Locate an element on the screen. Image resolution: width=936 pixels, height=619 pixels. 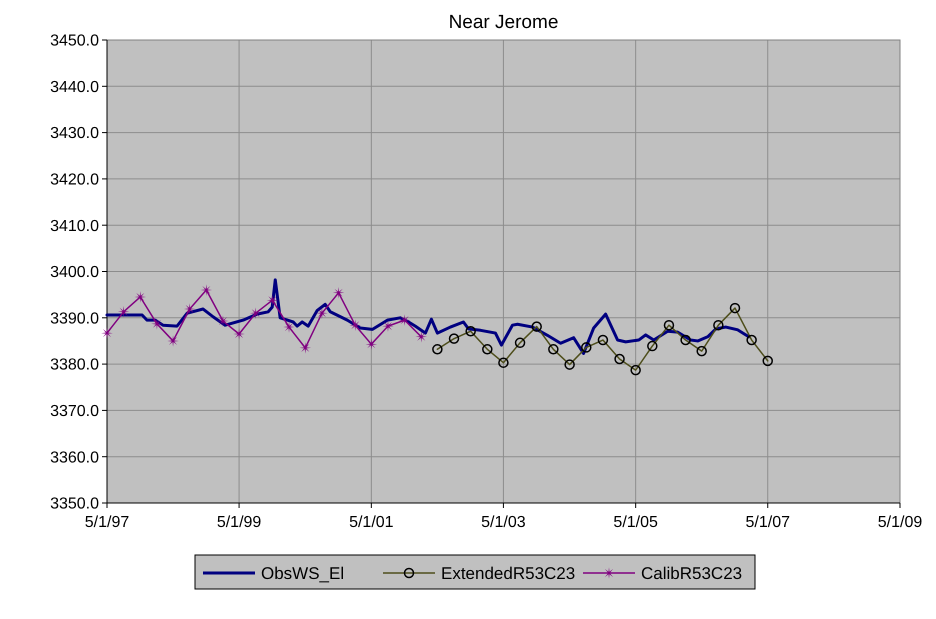
y-tick-label: 3370.0 is located at coordinates (75, 411).